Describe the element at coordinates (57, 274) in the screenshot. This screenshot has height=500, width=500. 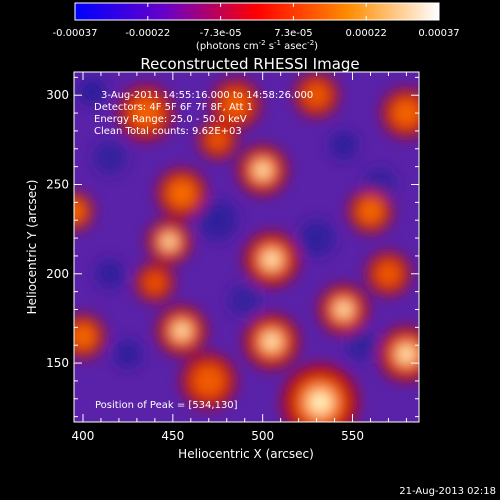
I see `y-tick-label: 200` at that location.